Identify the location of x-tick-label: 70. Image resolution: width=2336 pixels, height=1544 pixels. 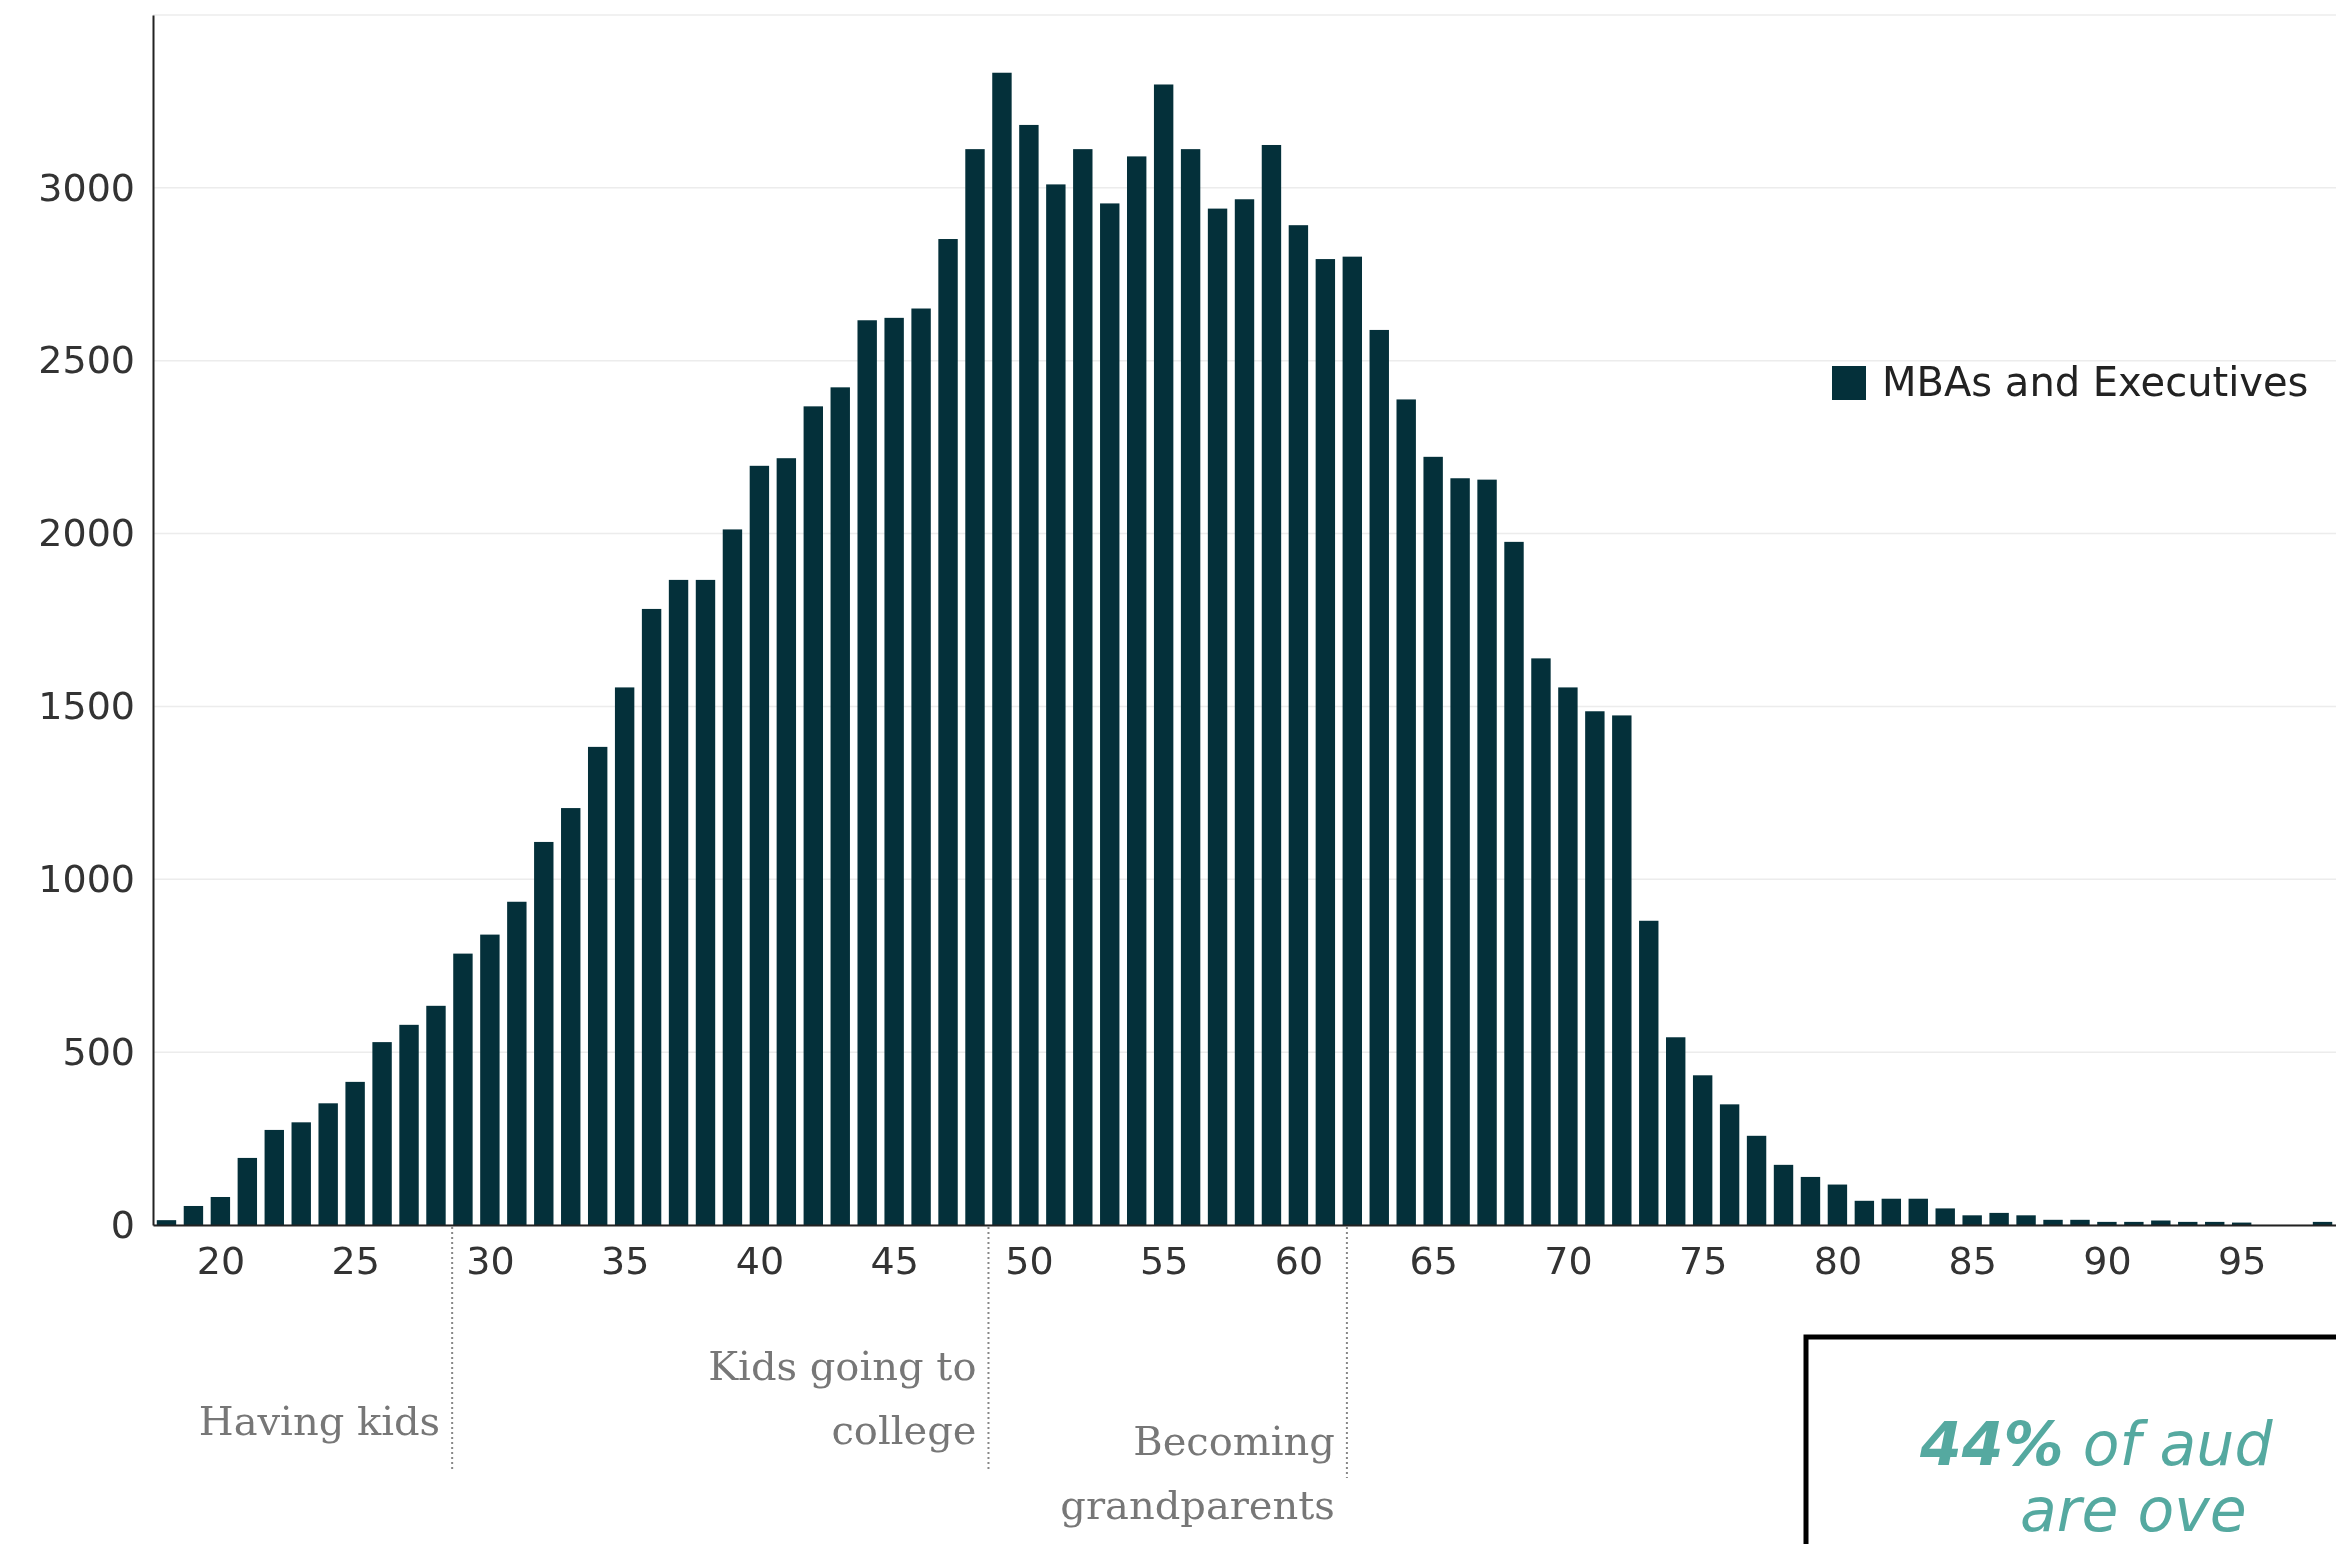
(1568, 1260).